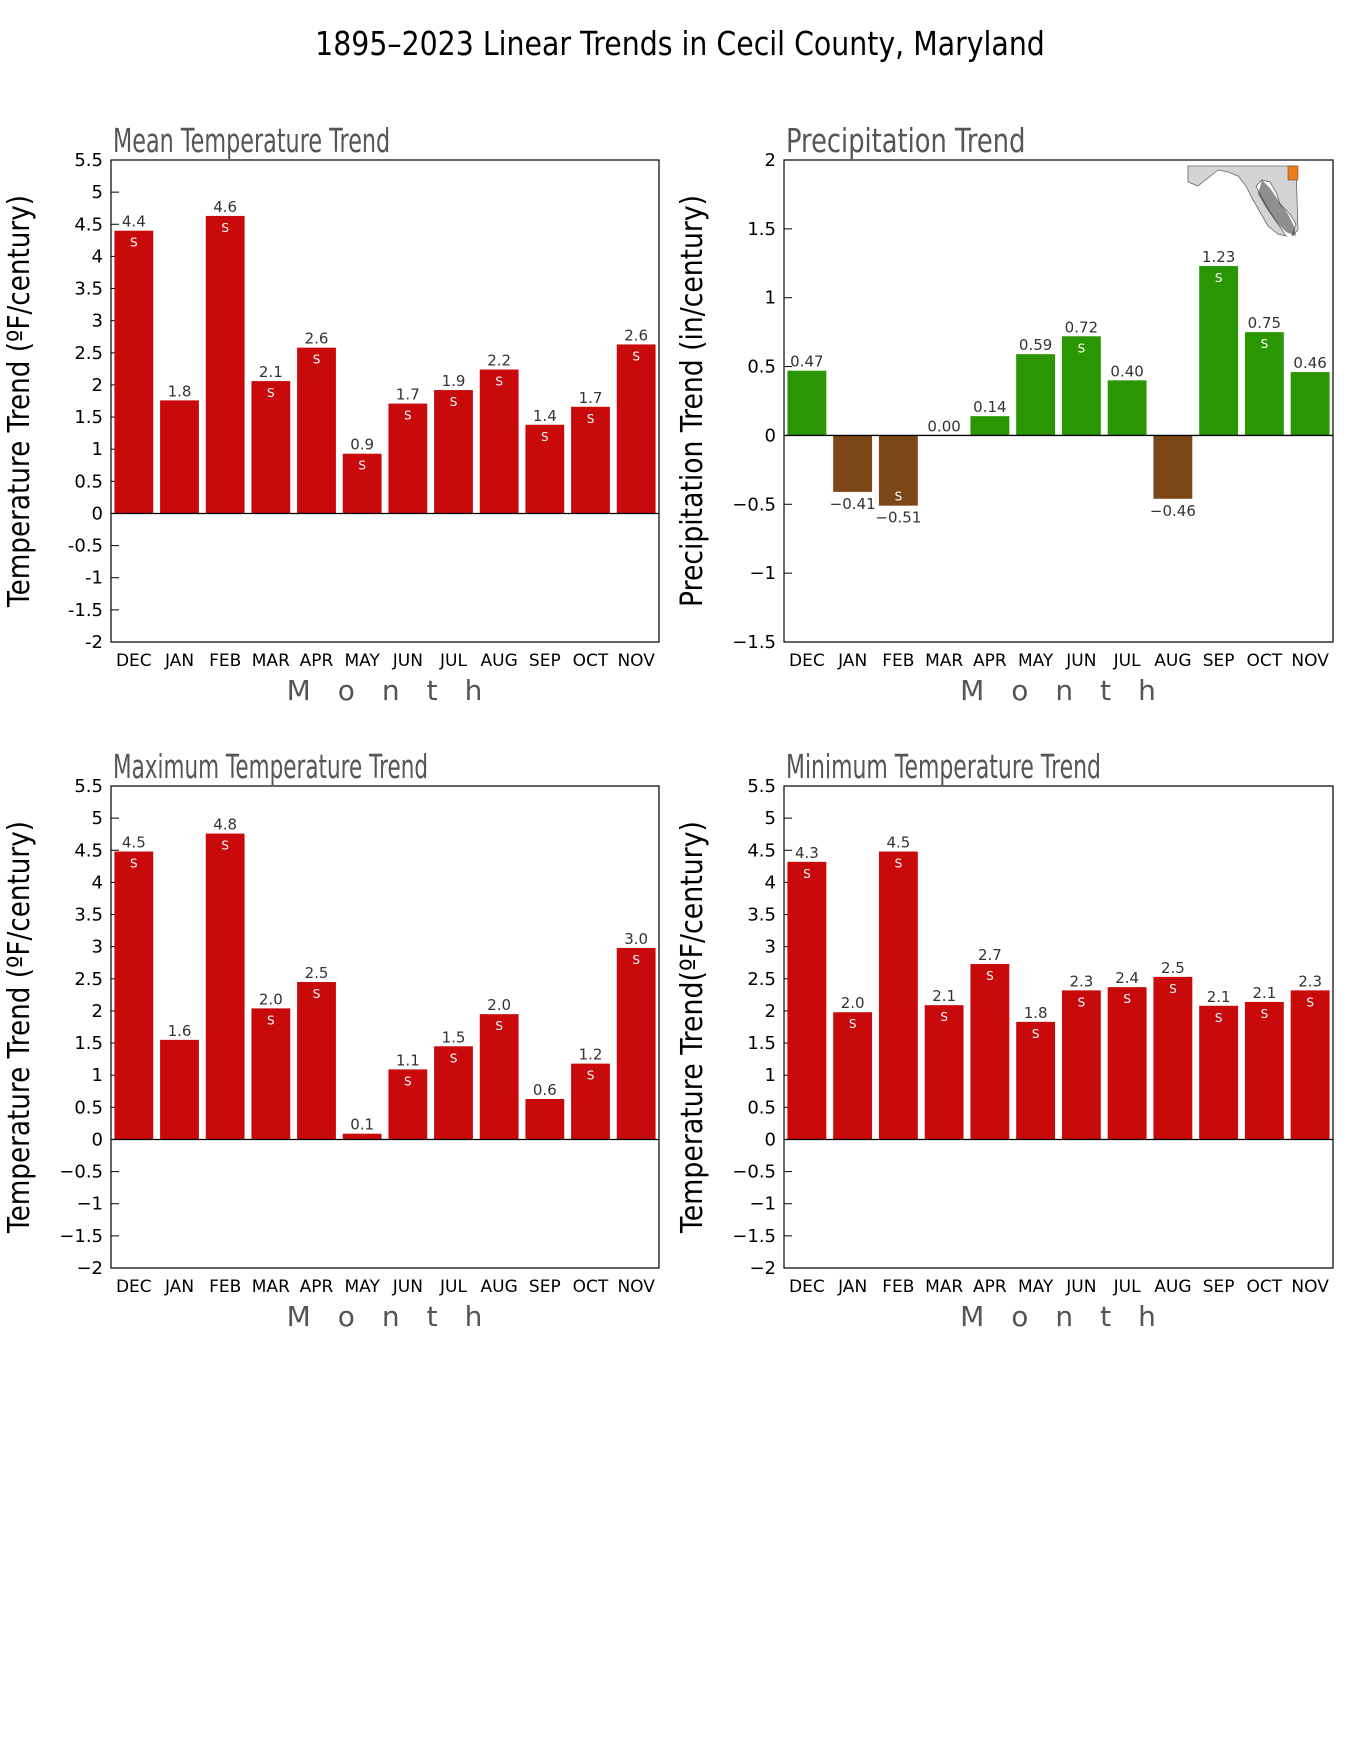 This screenshot has width=1360, height=1760. What do you see at coordinates (225, 207) in the screenshot?
I see `panel-1-value-label: 4.6` at bounding box center [225, 207].